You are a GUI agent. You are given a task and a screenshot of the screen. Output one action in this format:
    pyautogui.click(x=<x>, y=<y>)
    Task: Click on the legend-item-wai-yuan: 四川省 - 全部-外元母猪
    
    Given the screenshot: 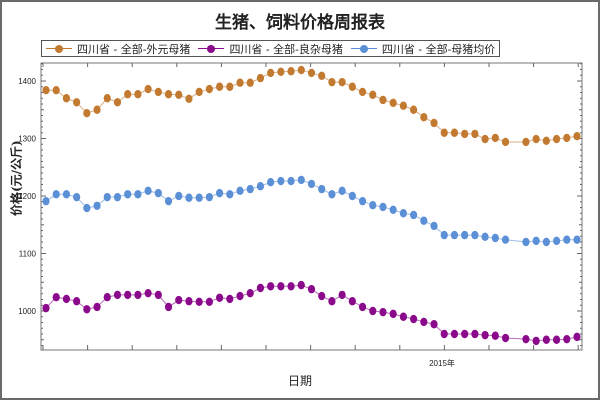 What is the action you would take?
    pyautogui.click(x=118, y=49)
    